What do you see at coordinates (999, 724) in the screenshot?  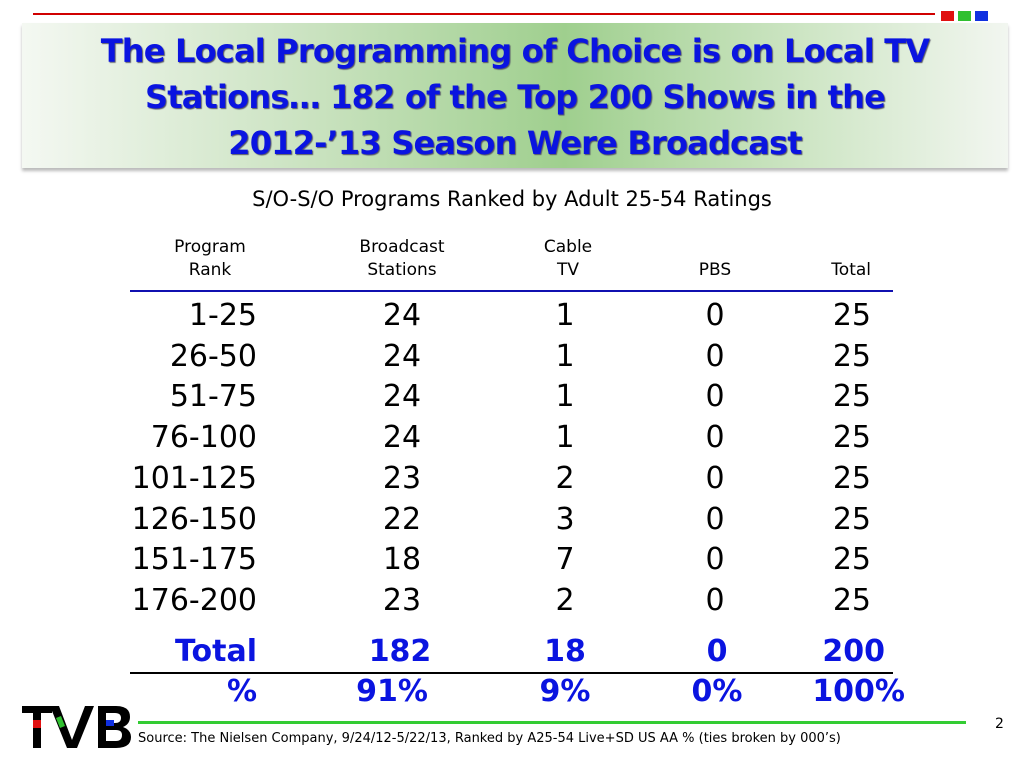 I see `page-number: 2` at bounding box center [999, 724].